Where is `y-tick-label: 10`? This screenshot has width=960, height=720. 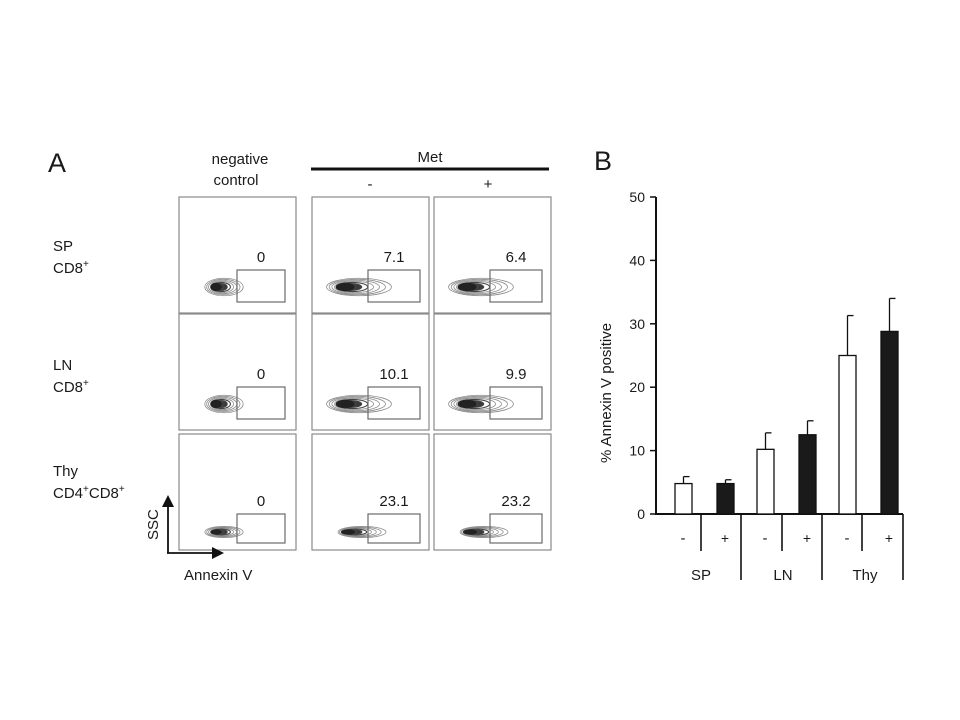 y-tick-label: 10 is located at coordinates (637, 451).